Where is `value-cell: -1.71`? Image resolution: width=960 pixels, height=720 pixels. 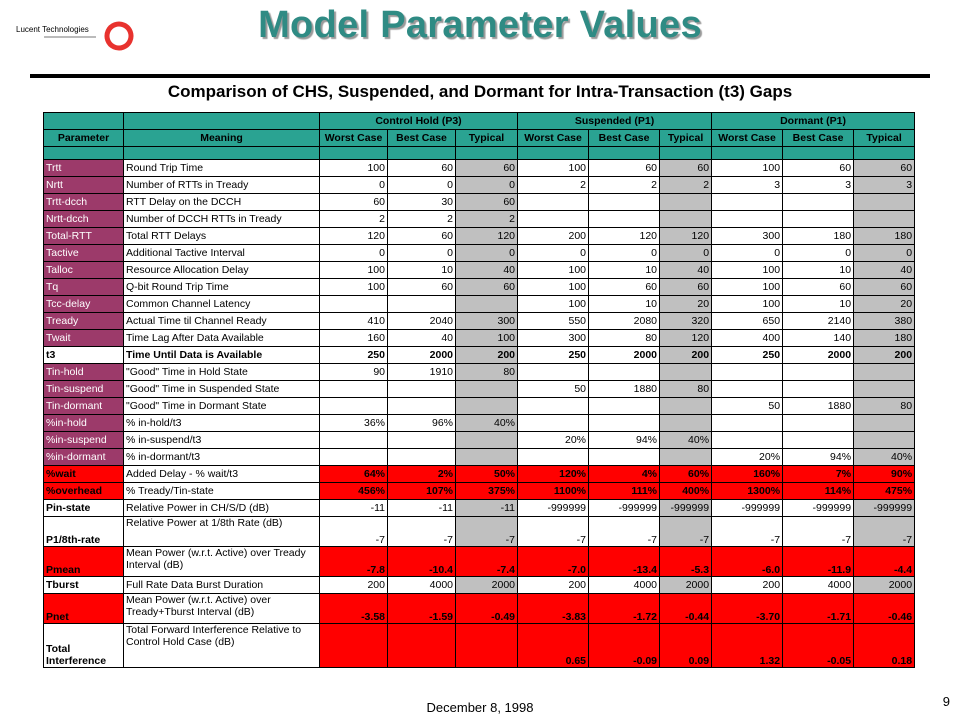 value-cell: -1.71 is located at coordinates (818, 608).